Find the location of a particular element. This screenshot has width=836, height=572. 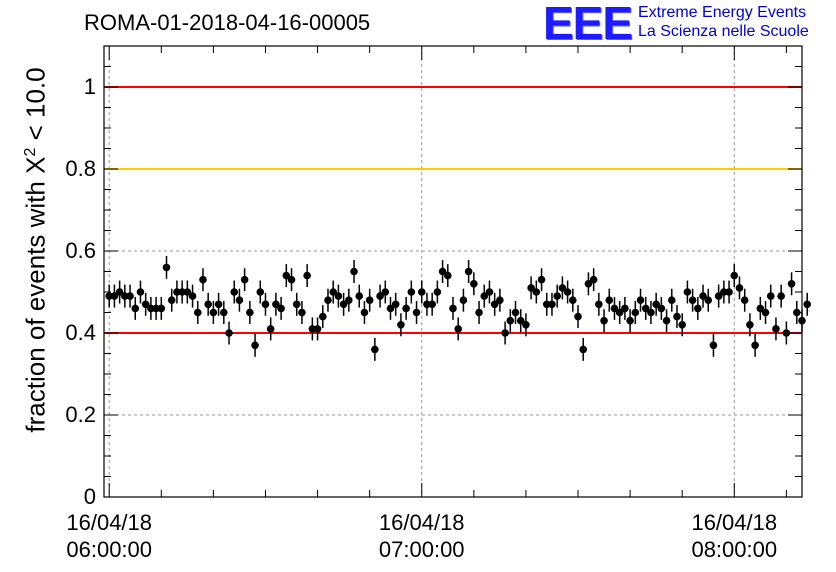

x-tick-time: 06:00:00 is located at coordinates (109, 549).